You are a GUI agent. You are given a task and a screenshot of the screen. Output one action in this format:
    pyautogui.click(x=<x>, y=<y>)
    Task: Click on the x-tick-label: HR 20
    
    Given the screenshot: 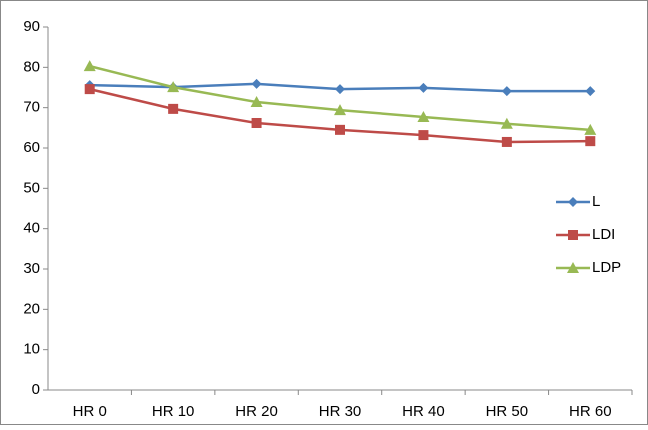 What is the action you would take?
    pyautogui.click(x=256, y=411)
    